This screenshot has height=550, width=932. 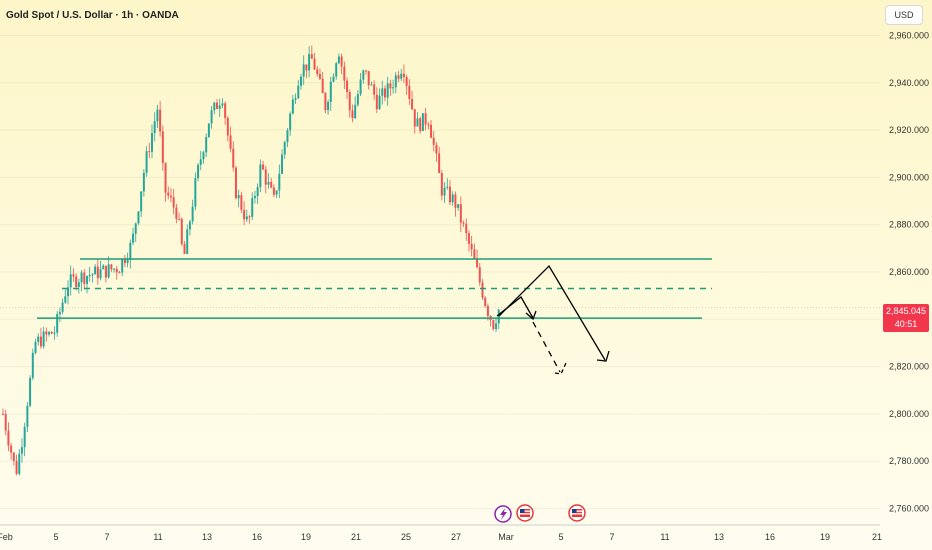 I want to click on date-tick-label: 11, so click(x=664, y=537).